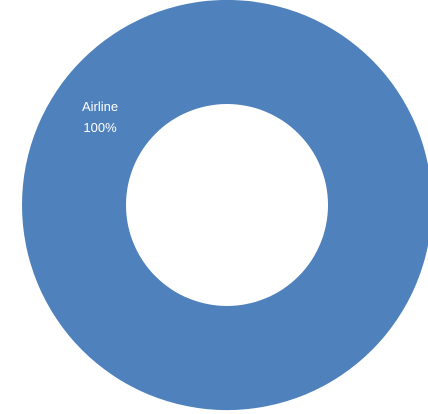  Describe the element at coordinates (100, 127) in the screenshot. I see `slice-label-percent: 100%` at that location.